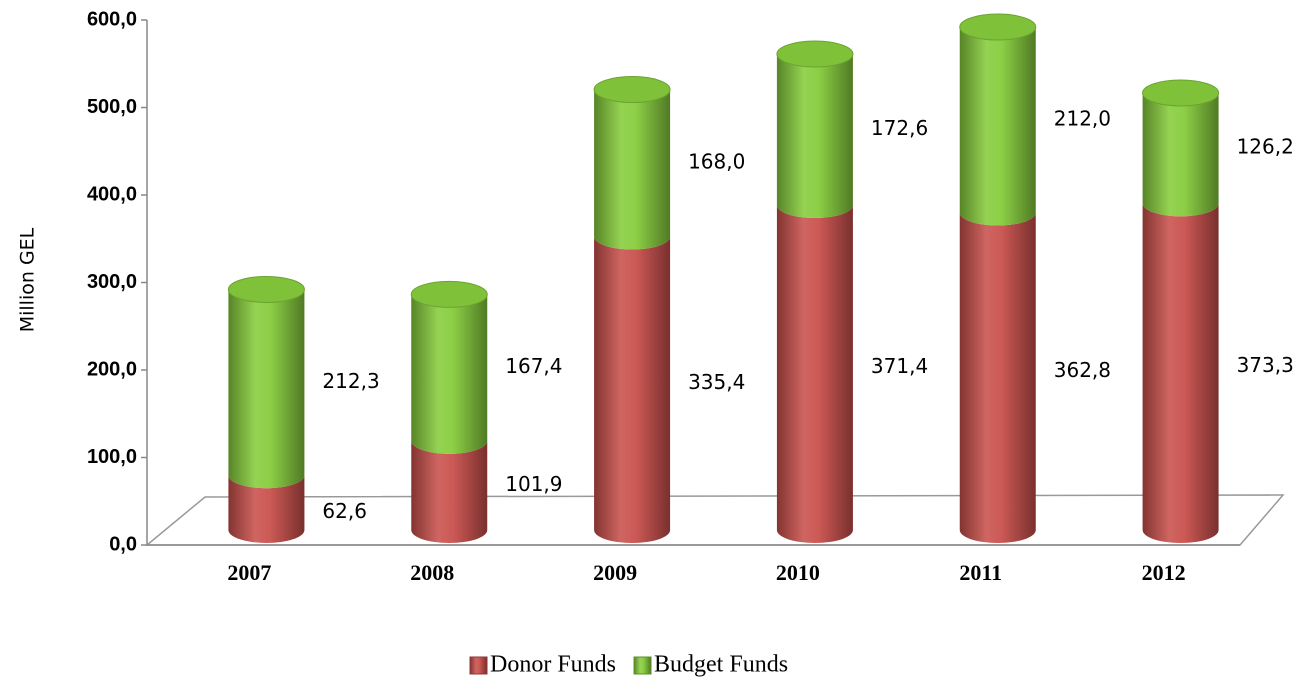  Describe the element at coordinates (553, 665) in the screenshot. I see `legend-label: Donor Funds` at that location.